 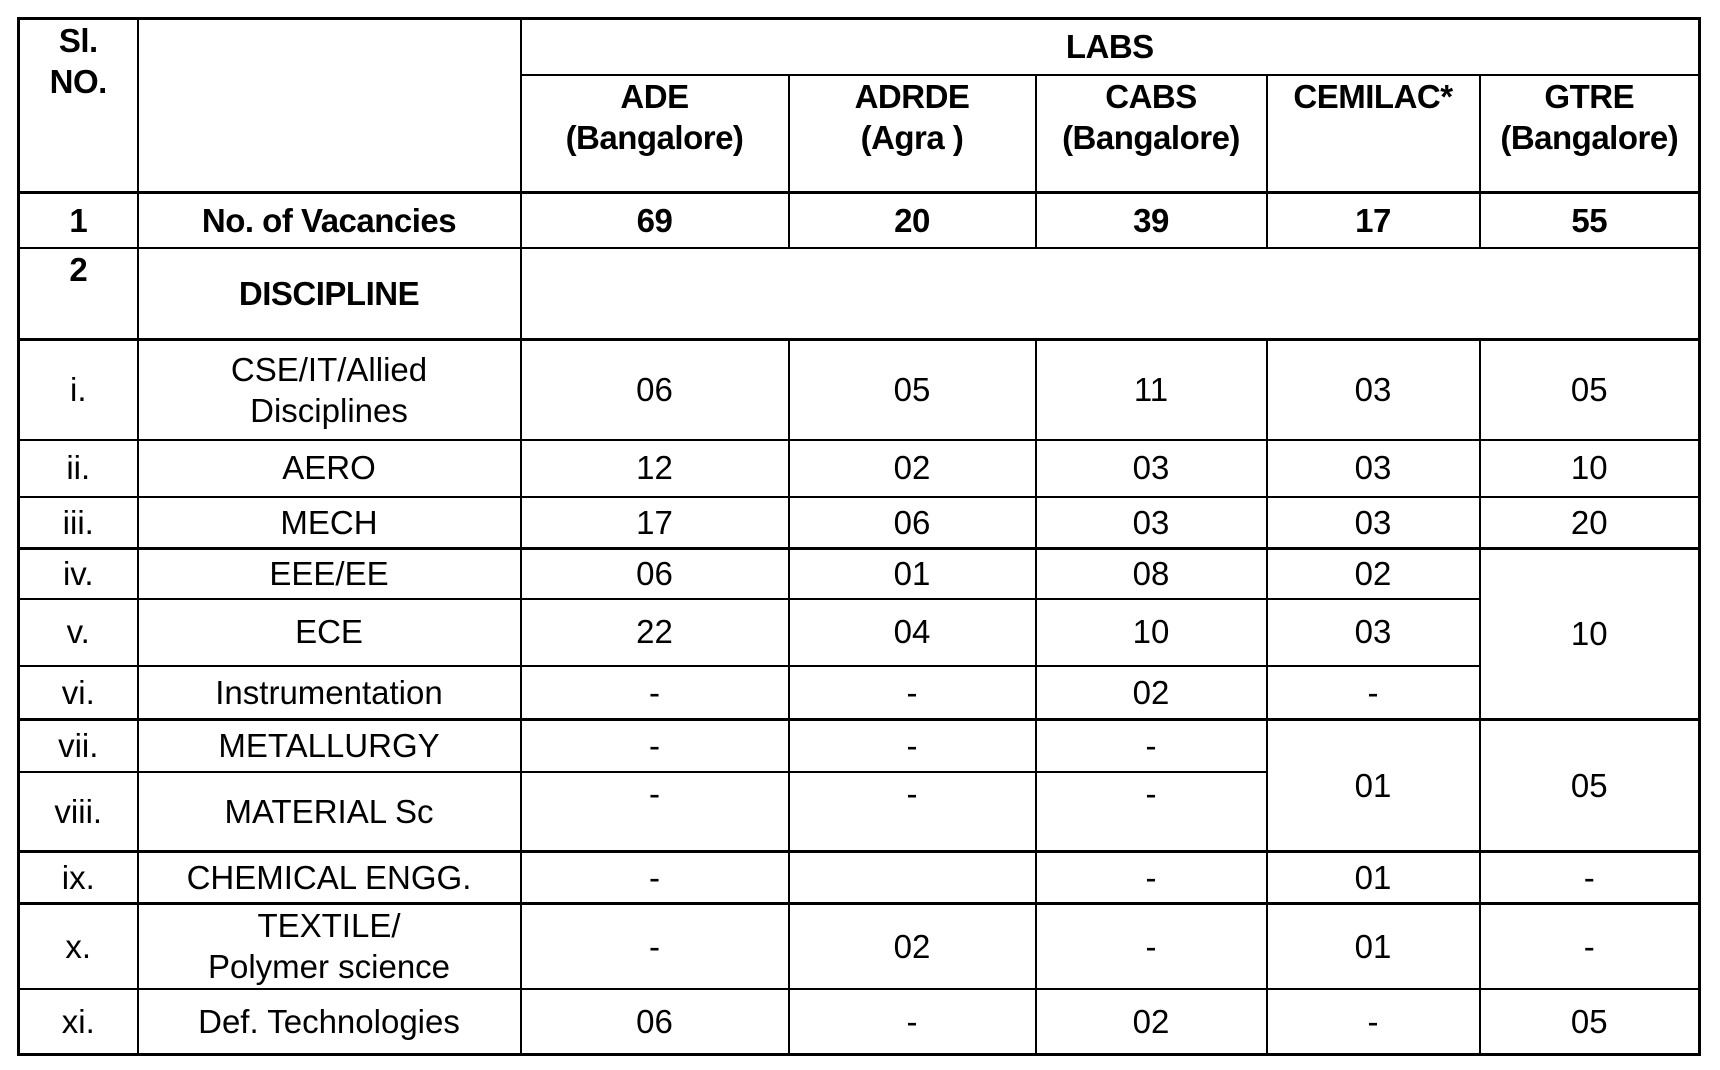 I want to click on cell-ix-sl: ix., so click(x=78, y=877).